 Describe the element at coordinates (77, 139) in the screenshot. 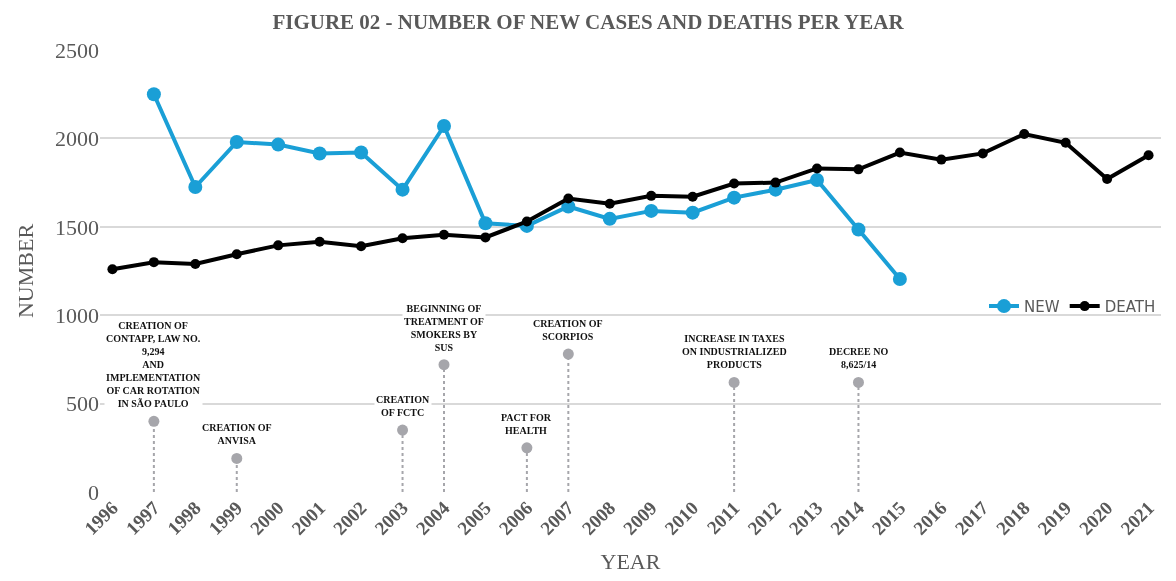

I see `y-tick-label: 2000` at that location.